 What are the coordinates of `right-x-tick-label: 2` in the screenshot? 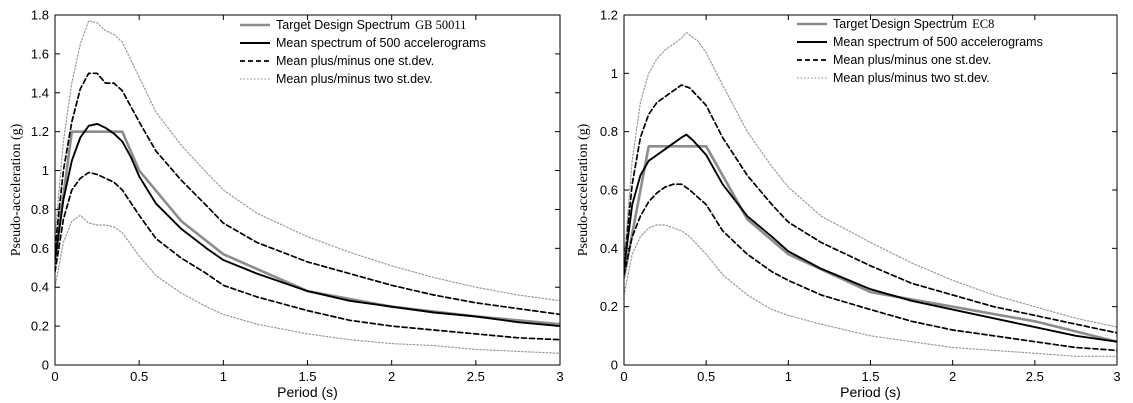 It's located at (952, 376).